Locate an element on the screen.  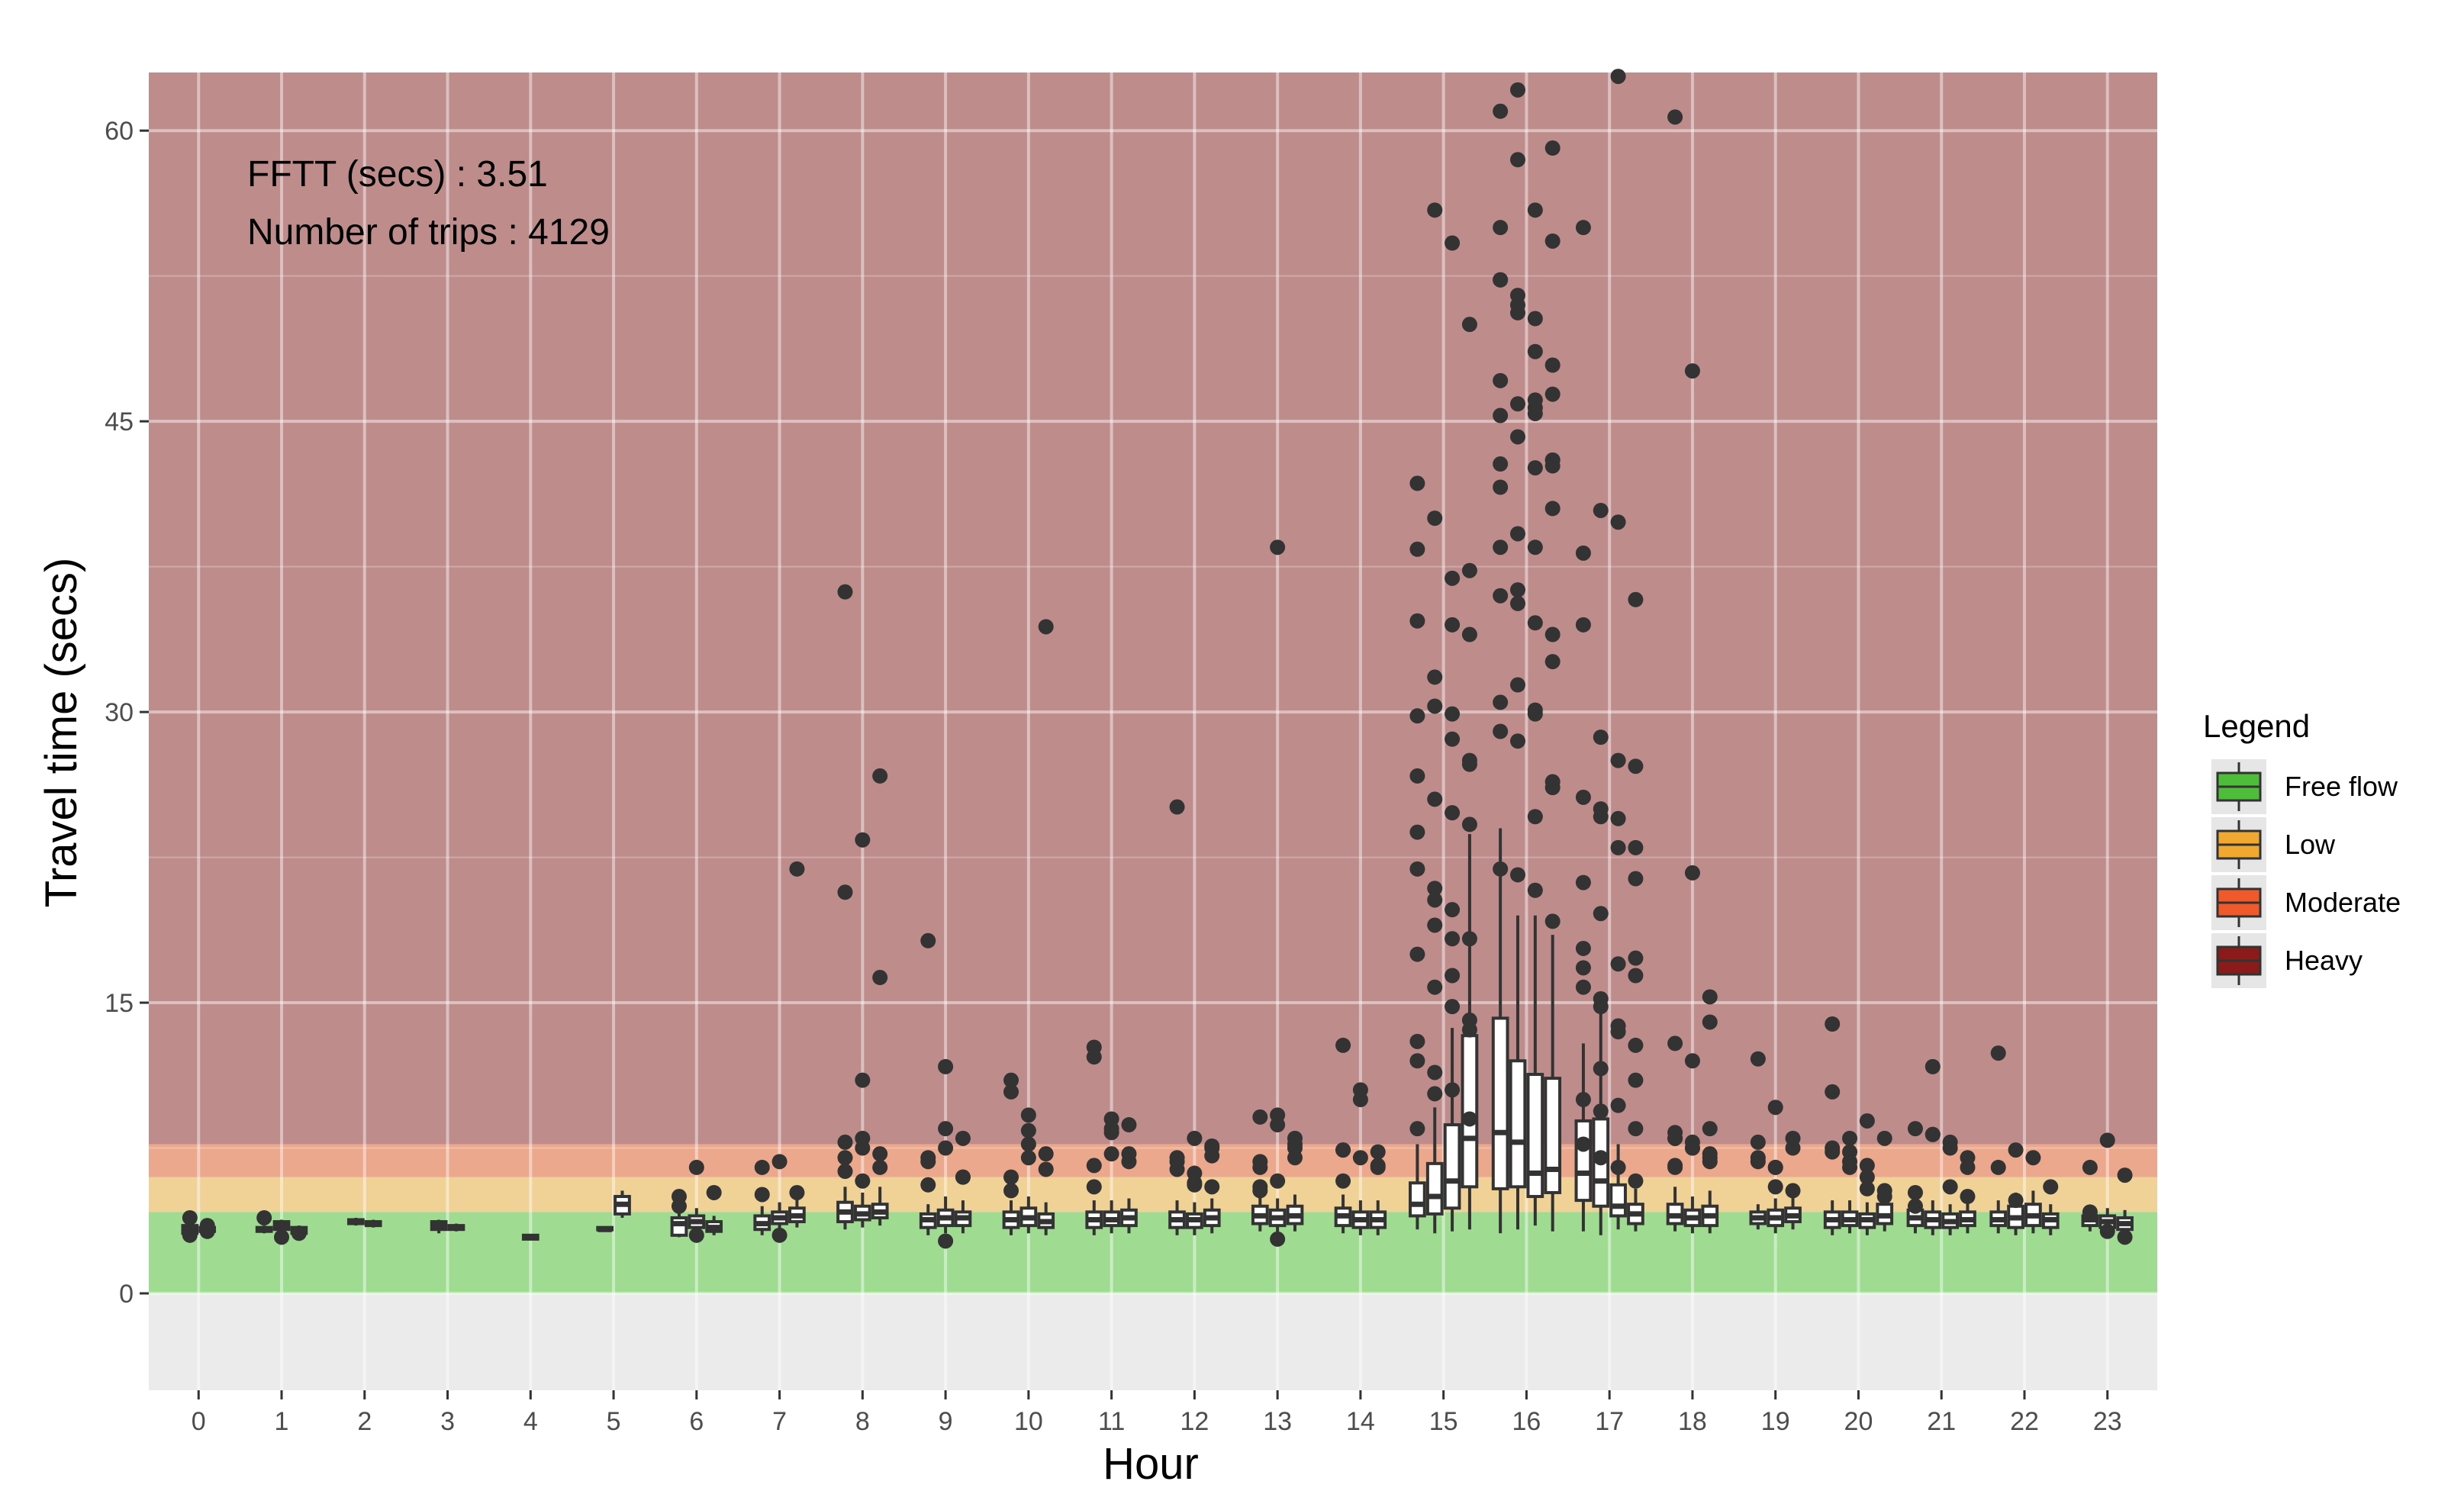
legend: Legend Free flow Low Moderate Heavy is located at coordinates (2302, 848).